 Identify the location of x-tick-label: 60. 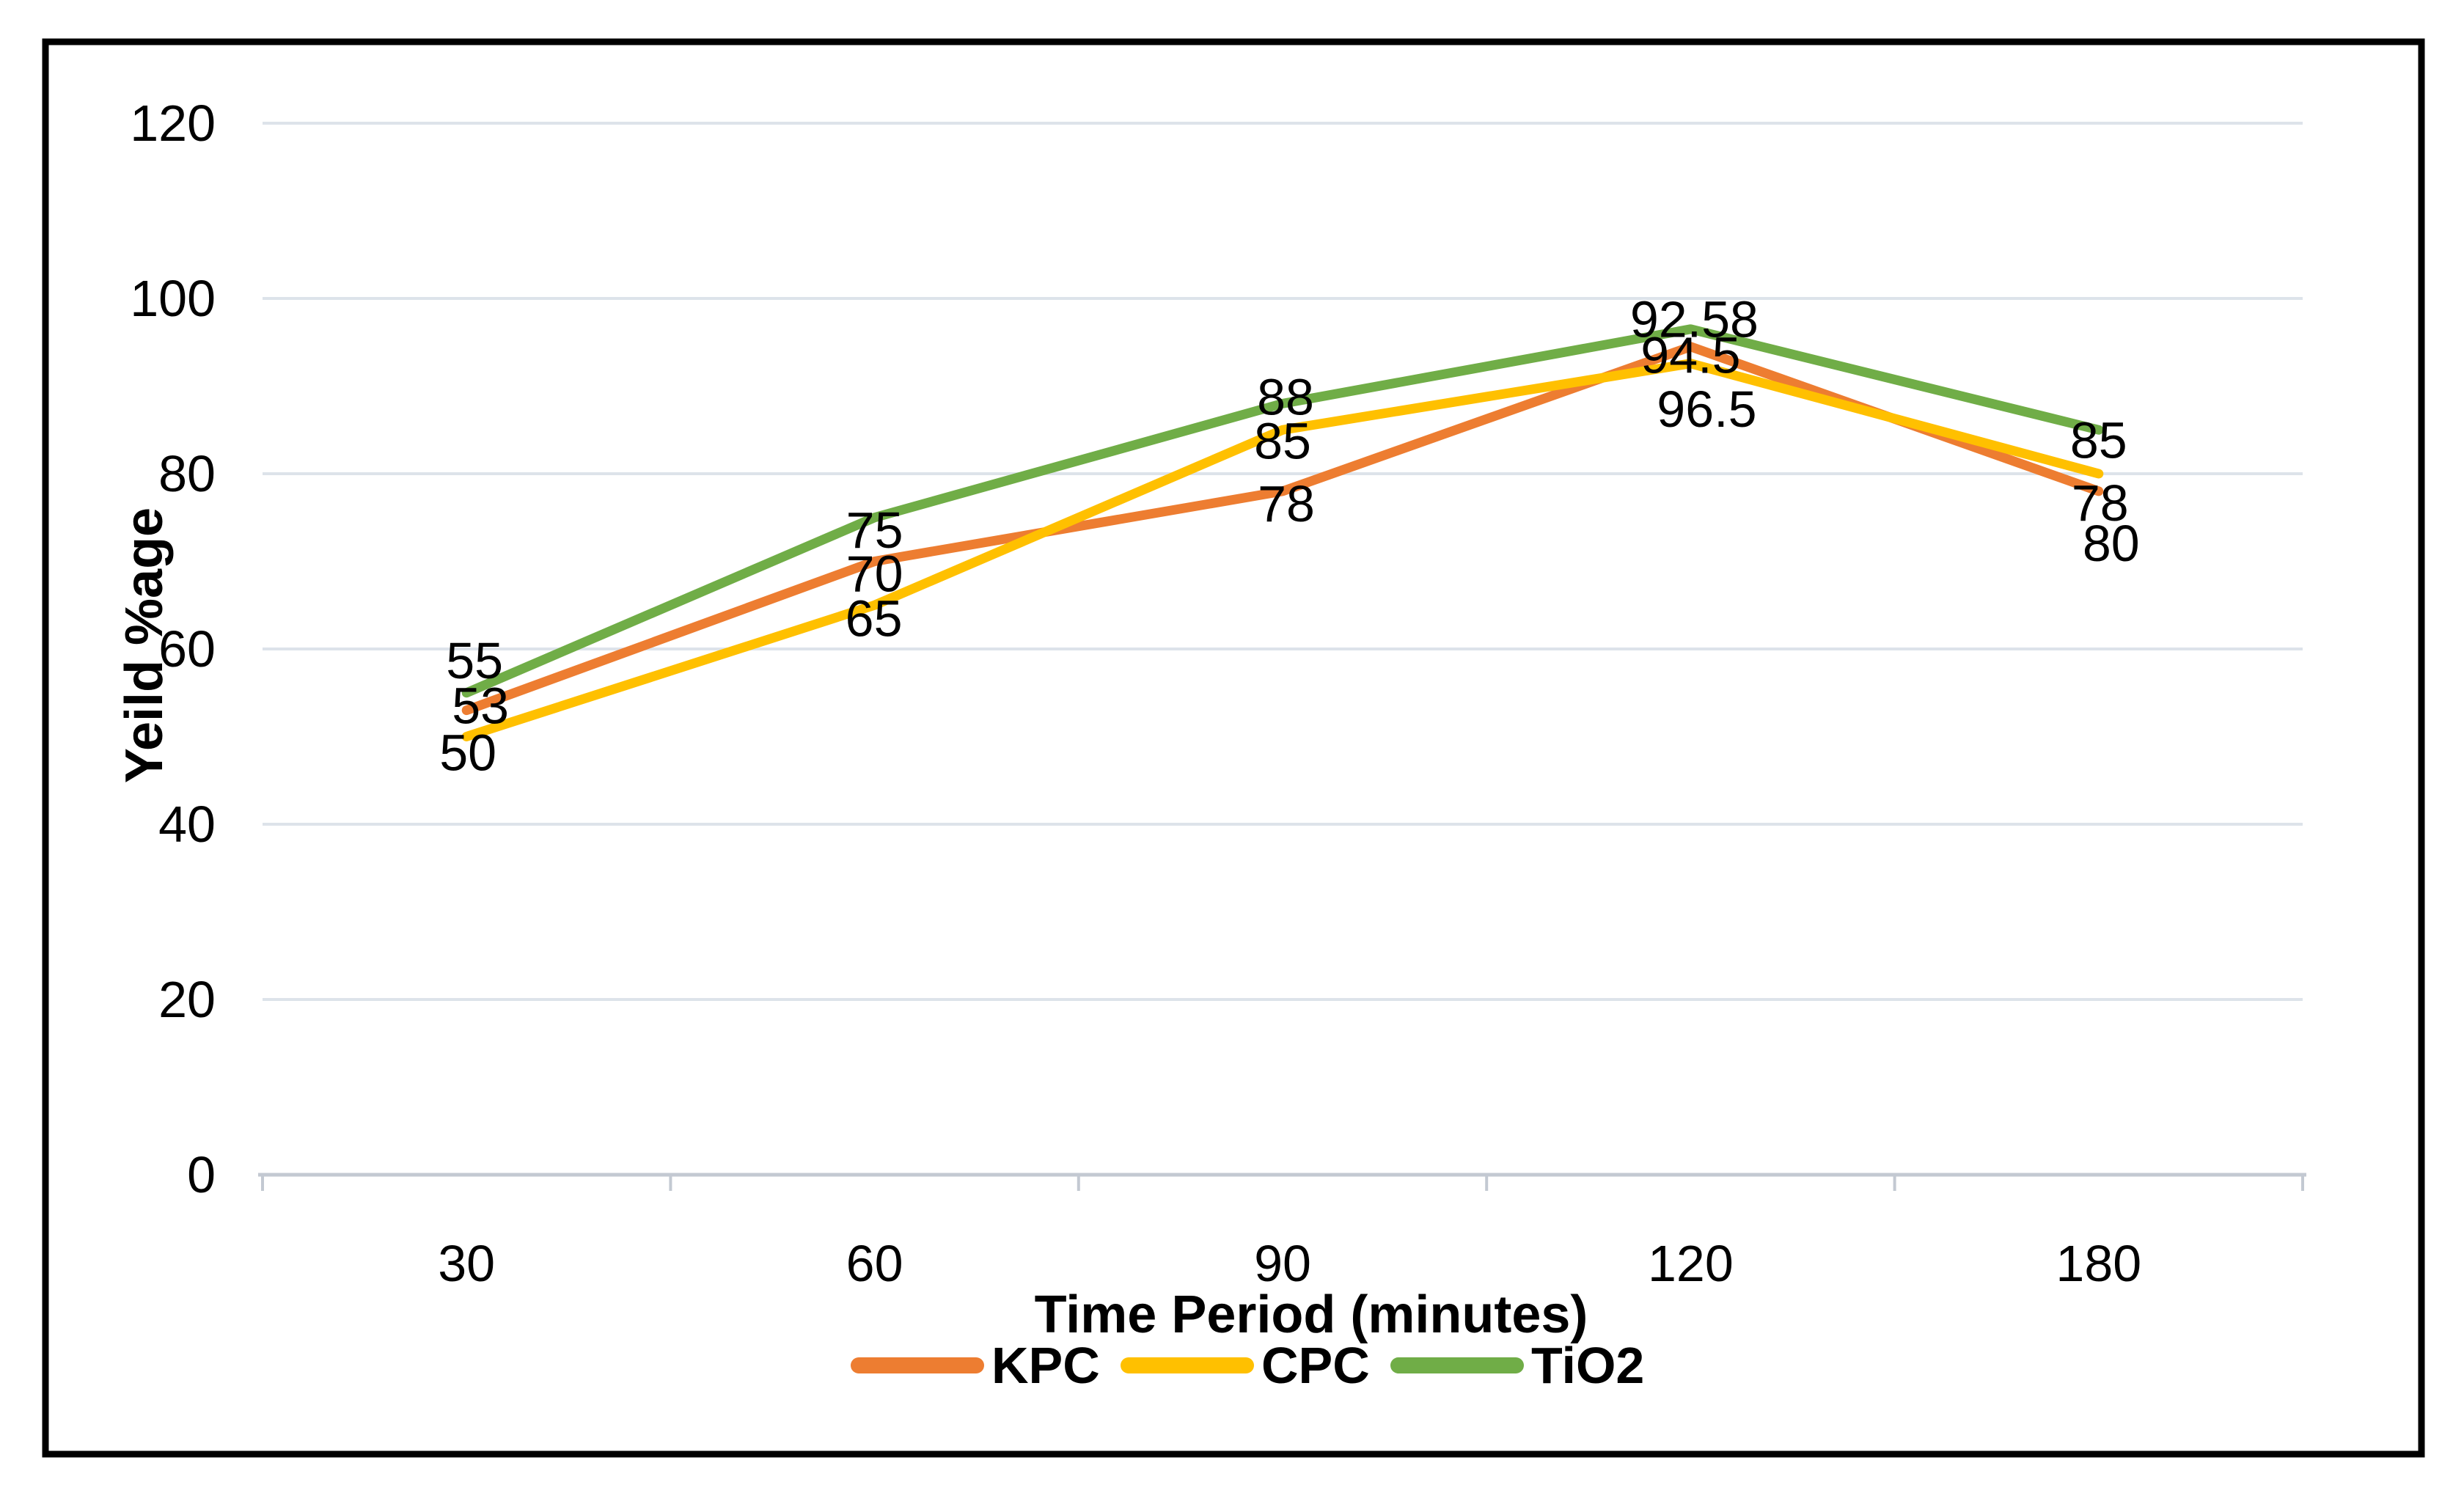
(874, 1263).